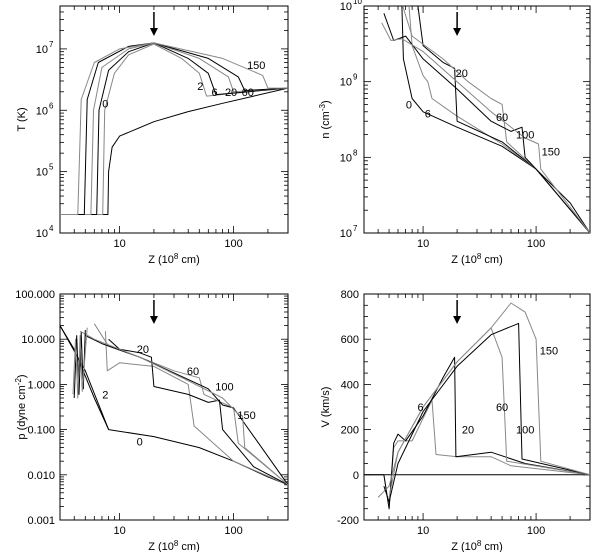 The height and width of the screenshot is (552, 592). What do you see at coordinates (350, 340) in the screenshot?
I see `y-tick-label: 600` at bounding box center [350, 340].